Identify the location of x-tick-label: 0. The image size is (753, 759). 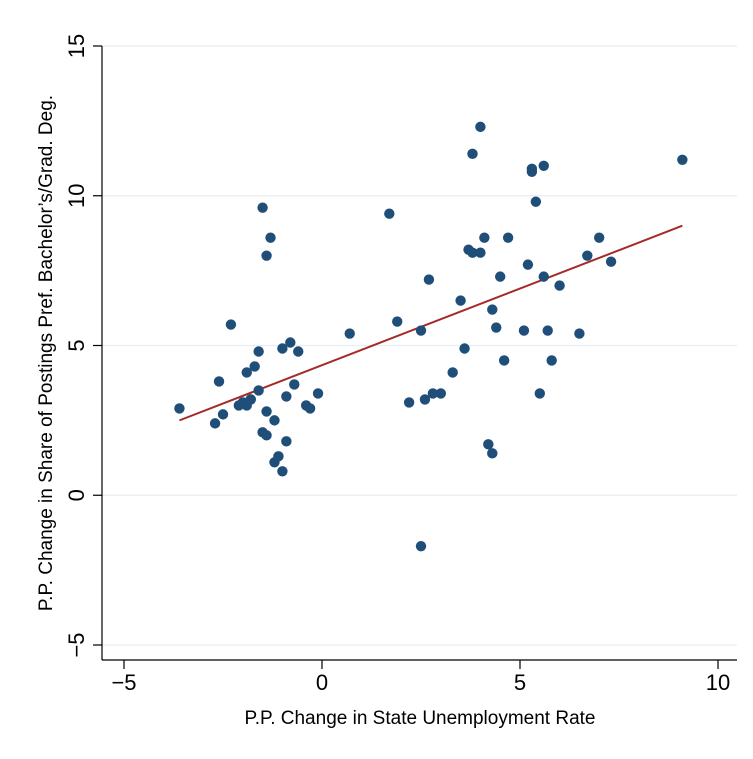
(322, 682).